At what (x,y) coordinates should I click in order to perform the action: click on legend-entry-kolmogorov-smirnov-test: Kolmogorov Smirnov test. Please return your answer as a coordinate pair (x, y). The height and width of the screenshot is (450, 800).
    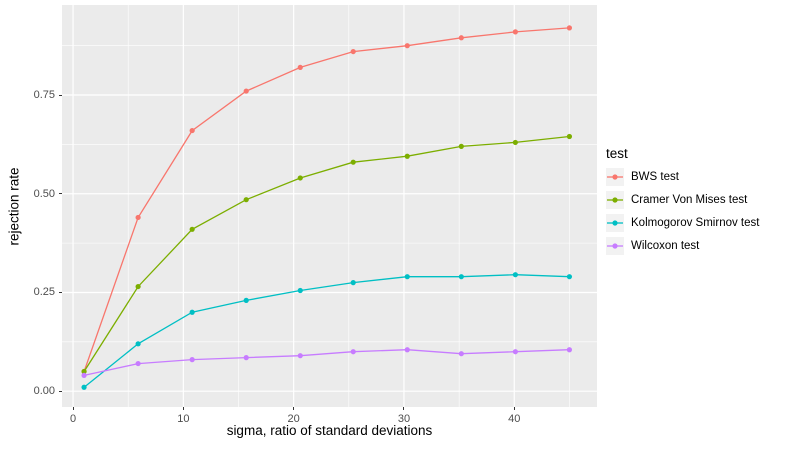
    Looking at the image, I should click on (682, 223).